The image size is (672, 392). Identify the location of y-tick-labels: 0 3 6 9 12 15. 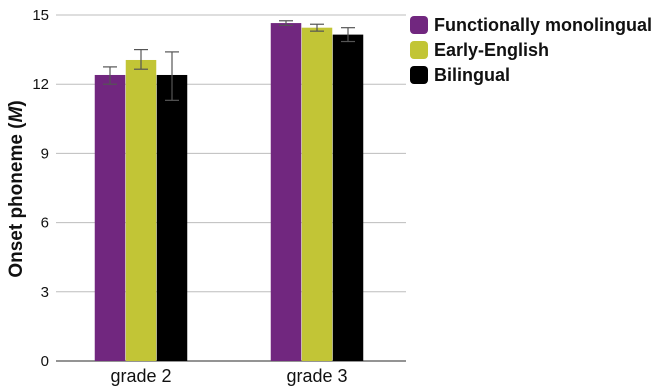
(40, 188).